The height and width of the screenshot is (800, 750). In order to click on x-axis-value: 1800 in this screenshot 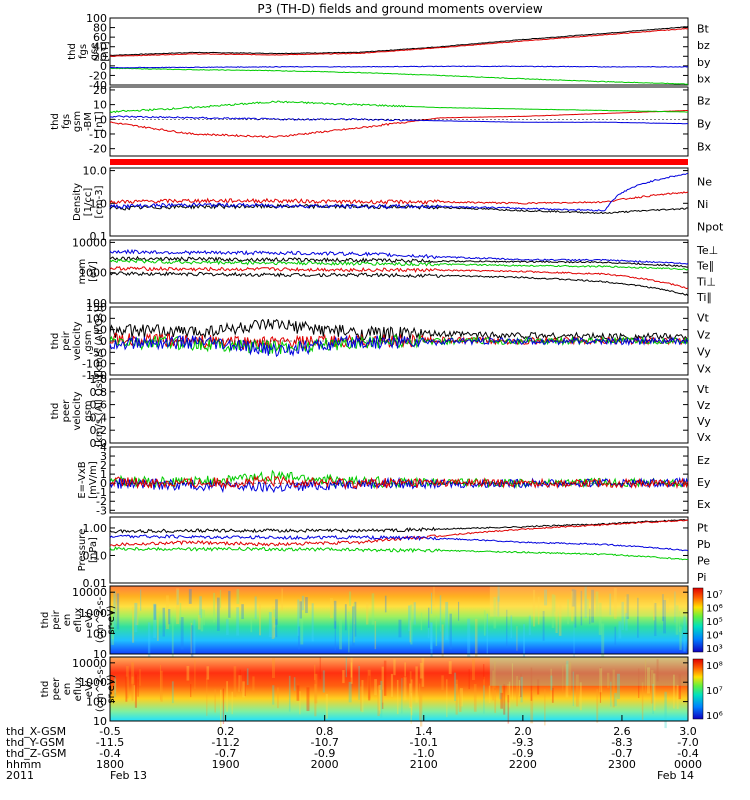, I will do `click(110, 764)`.